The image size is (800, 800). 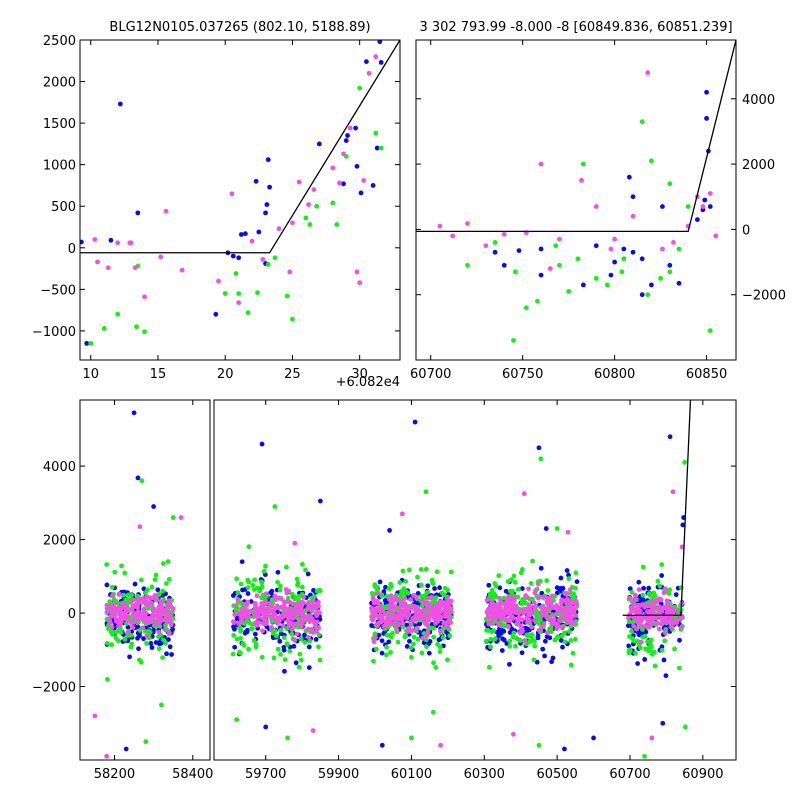 What do you see at coordinates (63, 207) in the screenshot?
I see `y-tick-label: 500` at bounding box center [63, 207].